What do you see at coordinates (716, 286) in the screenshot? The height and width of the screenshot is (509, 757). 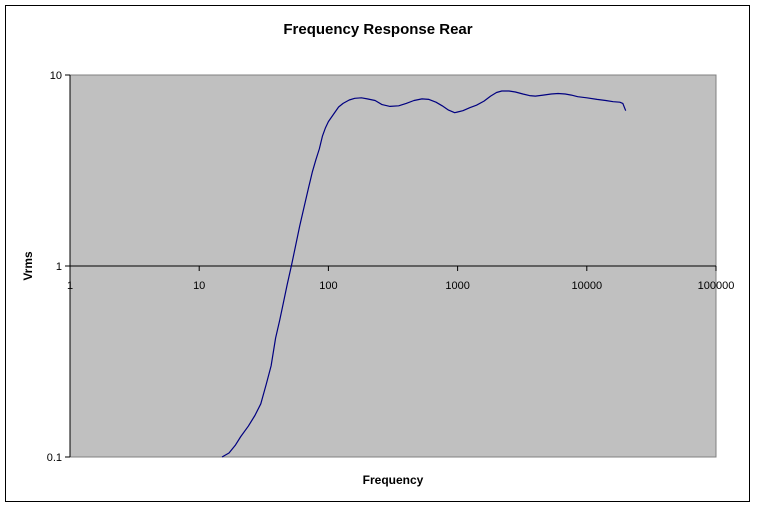 I see `x-tick-label-5: 100000` at bounding box center [716, 286].